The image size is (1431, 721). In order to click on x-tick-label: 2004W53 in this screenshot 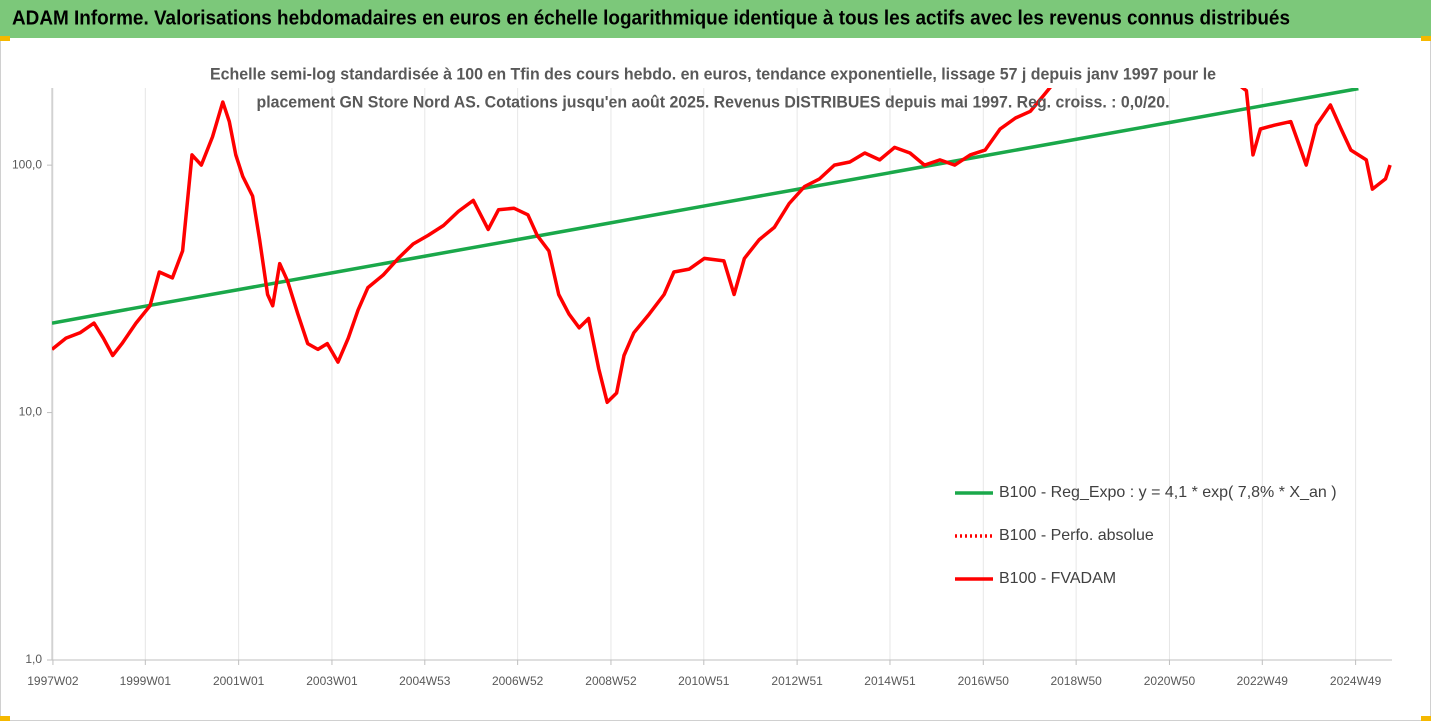, I will do `click(425, 681)`.